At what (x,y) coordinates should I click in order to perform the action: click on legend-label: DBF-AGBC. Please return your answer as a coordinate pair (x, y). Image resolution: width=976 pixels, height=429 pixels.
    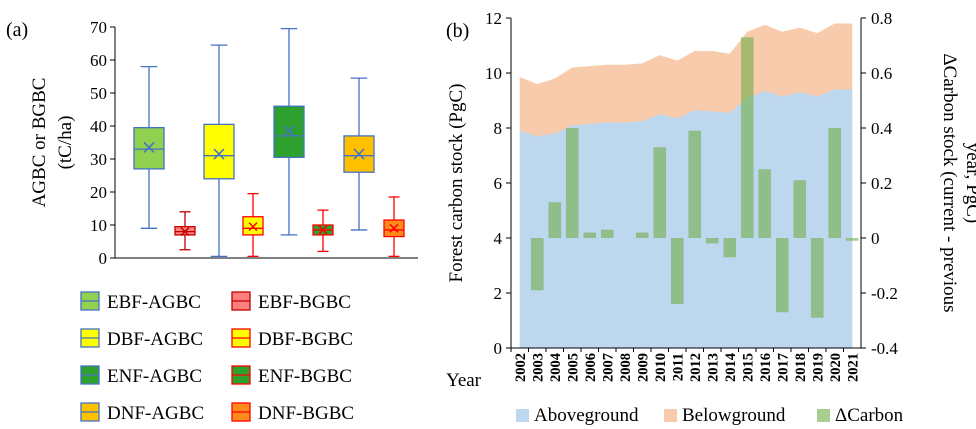
    Looking at the image, I should click on (155, 339).